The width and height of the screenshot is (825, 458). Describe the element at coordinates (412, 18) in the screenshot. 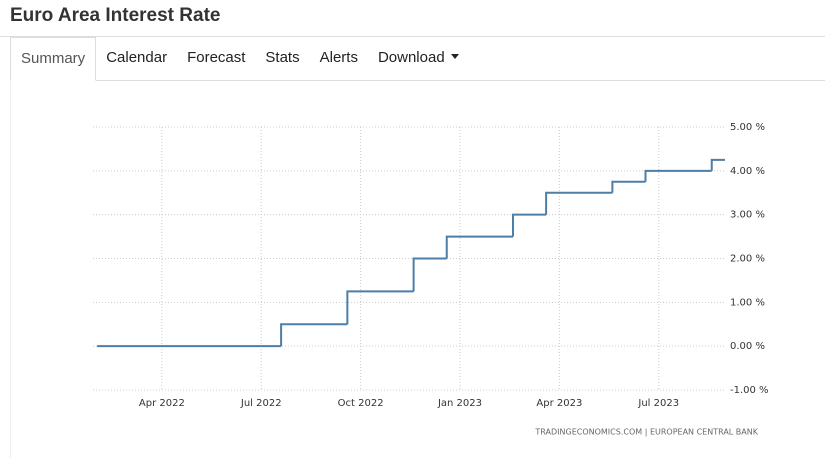

I see `header: Euro Area Interest Rate` at that location.